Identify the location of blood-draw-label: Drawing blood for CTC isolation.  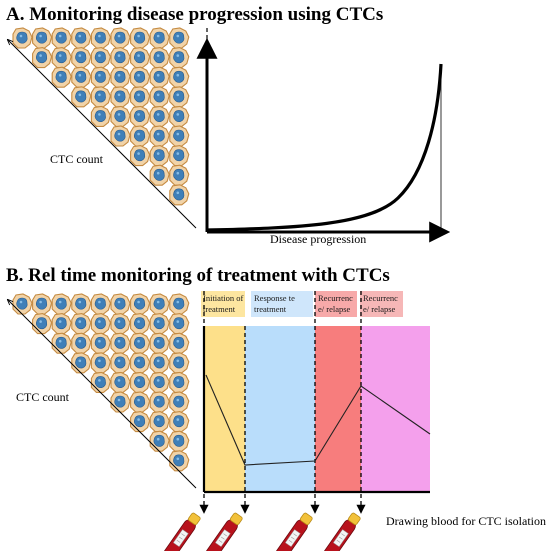
(466, 521).